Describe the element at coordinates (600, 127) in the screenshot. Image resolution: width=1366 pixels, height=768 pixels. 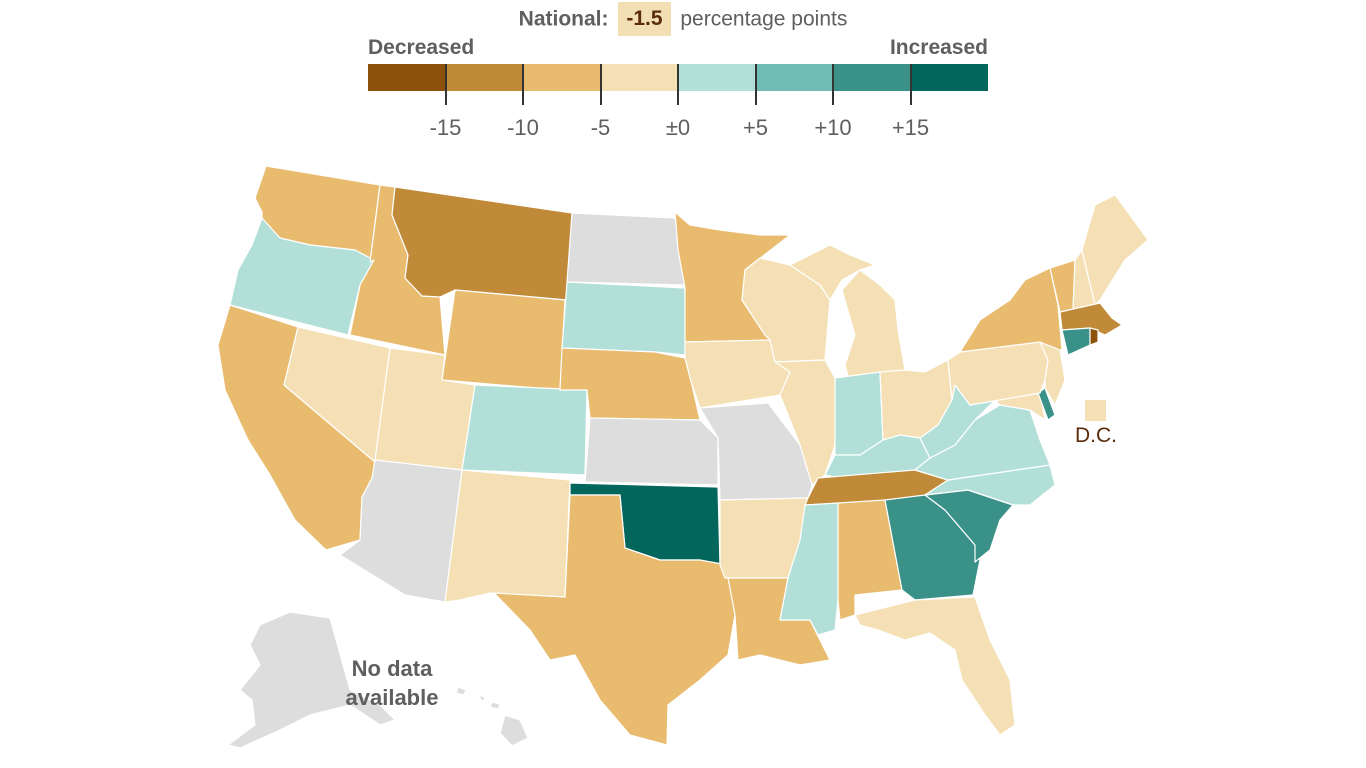
I see `legend-tick-label: -5` at that location.